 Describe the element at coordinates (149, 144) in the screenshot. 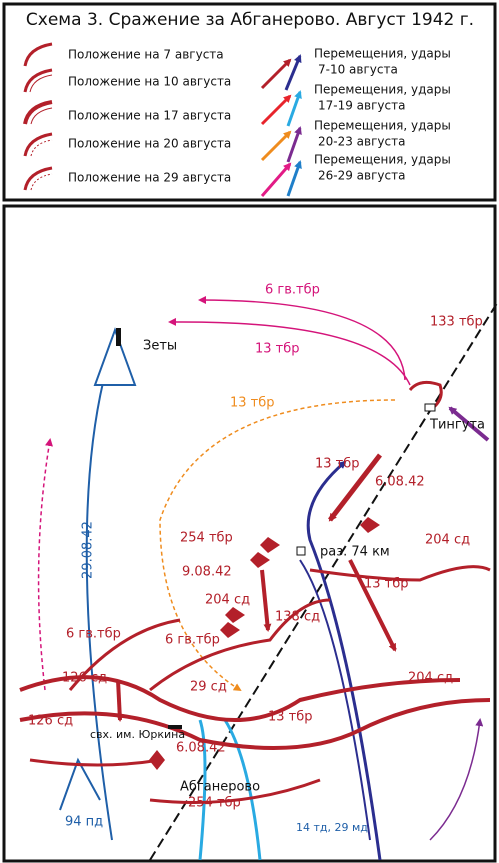

I see `legend-label: Положение на 20 августа` at that location.